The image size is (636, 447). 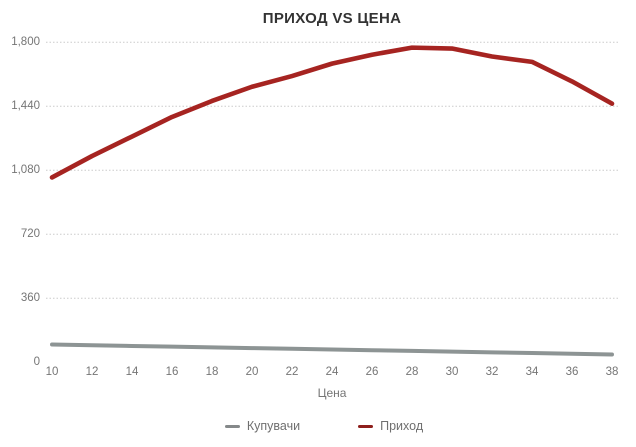 What do you see at coordinates (92, 372) in the screenshot?
I see `x-tick-label: 12` at bounding box center [92, 372].